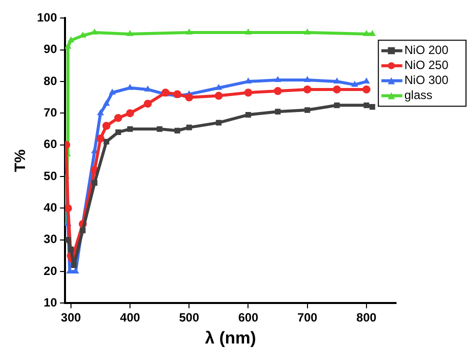  I want to click on y-tick-label: 10, so click(51, 303).